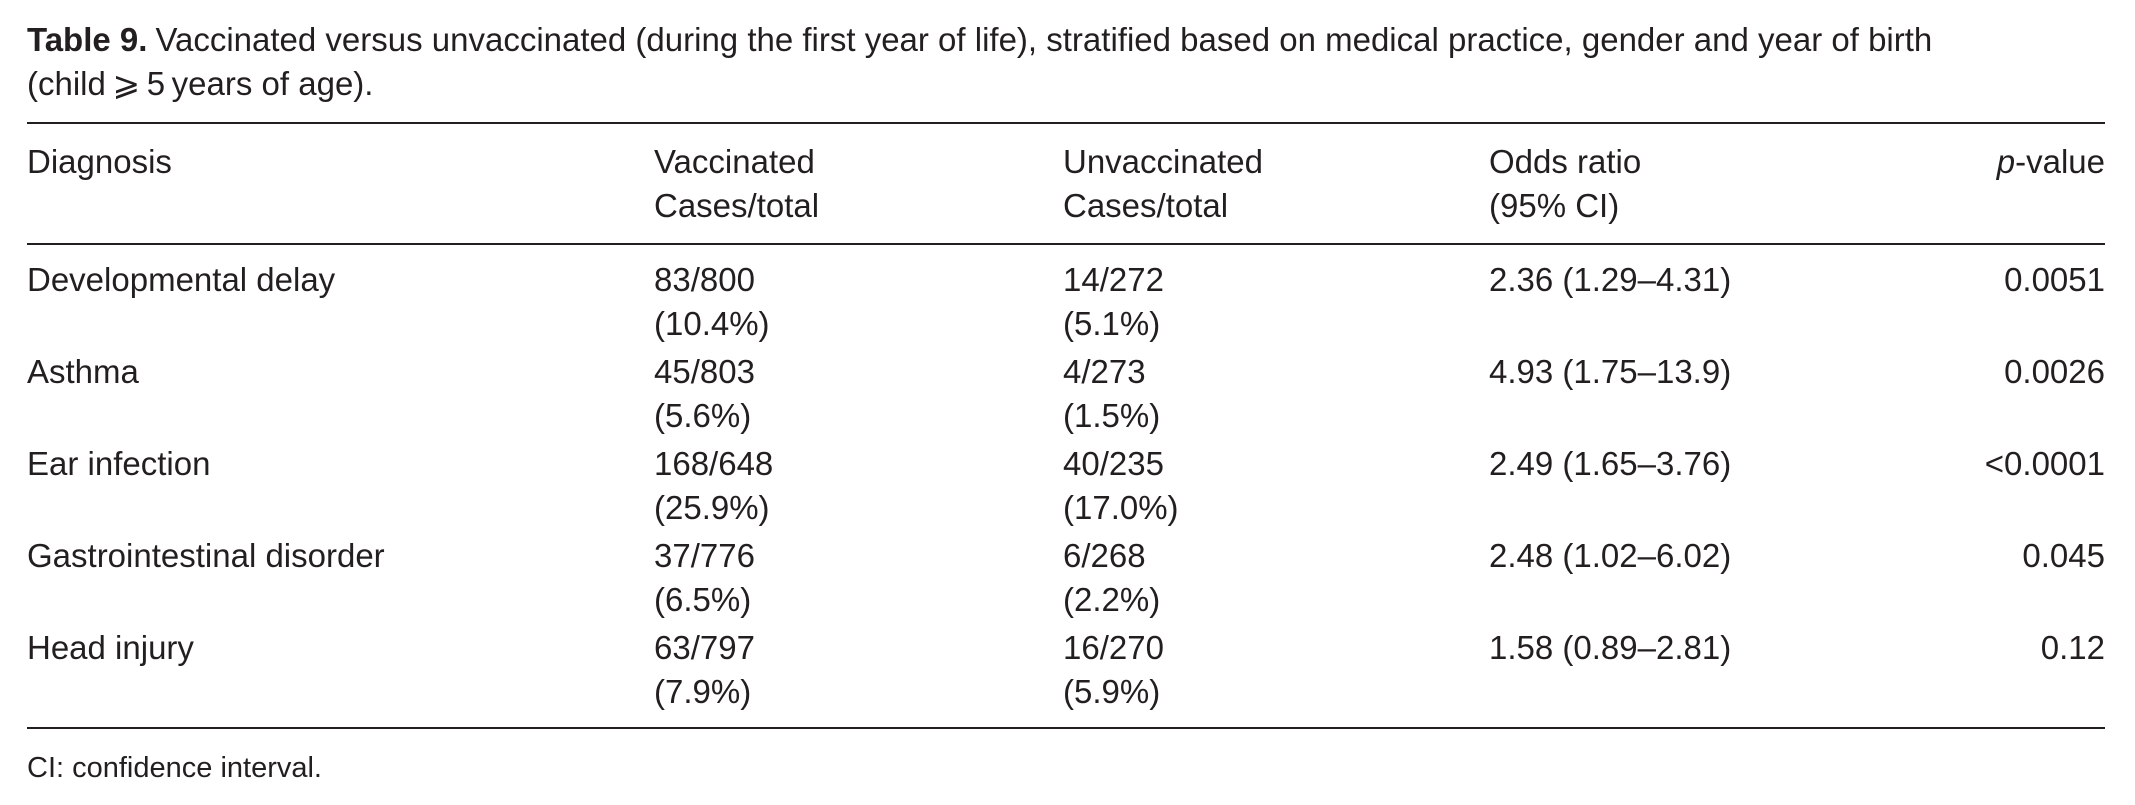 The image size is (2135, 805). I want to click on row-unvaccinated: 14/272 (5.1%), so click(1113, 302).